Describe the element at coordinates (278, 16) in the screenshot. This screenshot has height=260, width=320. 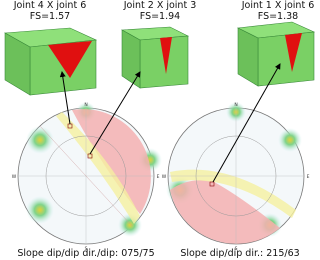
I see `factor-of-safety: FS=1.38` at that location.